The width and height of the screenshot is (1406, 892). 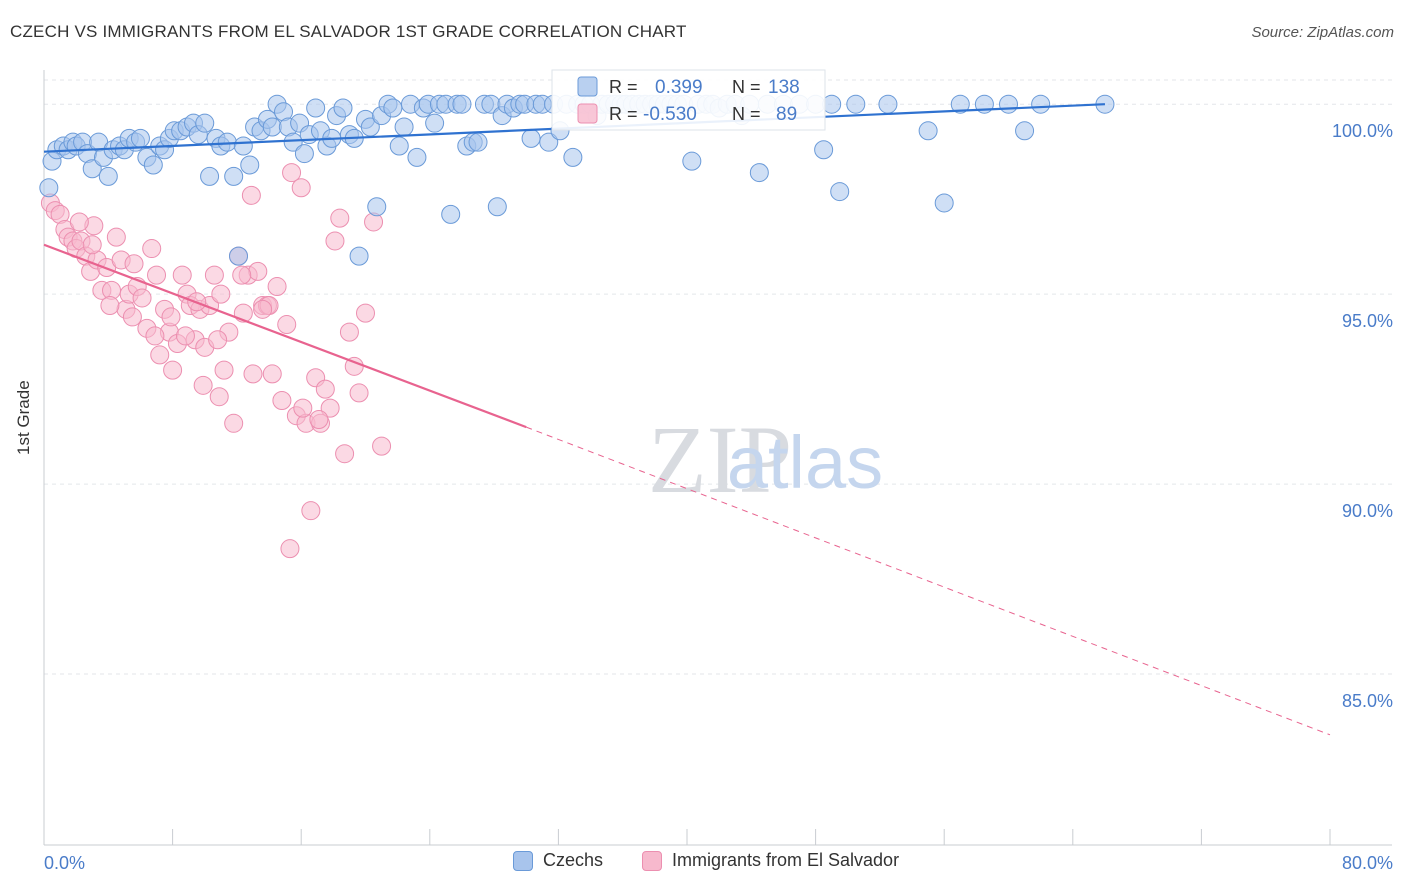 What do you see at coordinates (558, 860) in the screenshot?
I see `legend-item-czechs: Czechs` at bounding box center [558, 860].